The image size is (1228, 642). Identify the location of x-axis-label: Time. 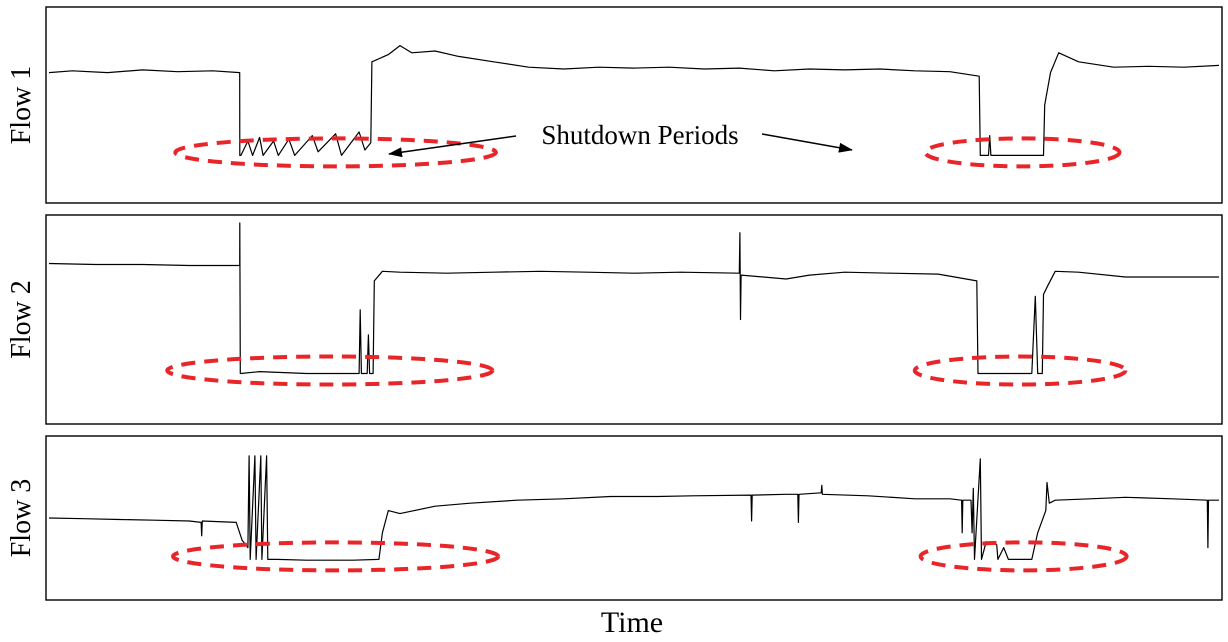
(632, 622).